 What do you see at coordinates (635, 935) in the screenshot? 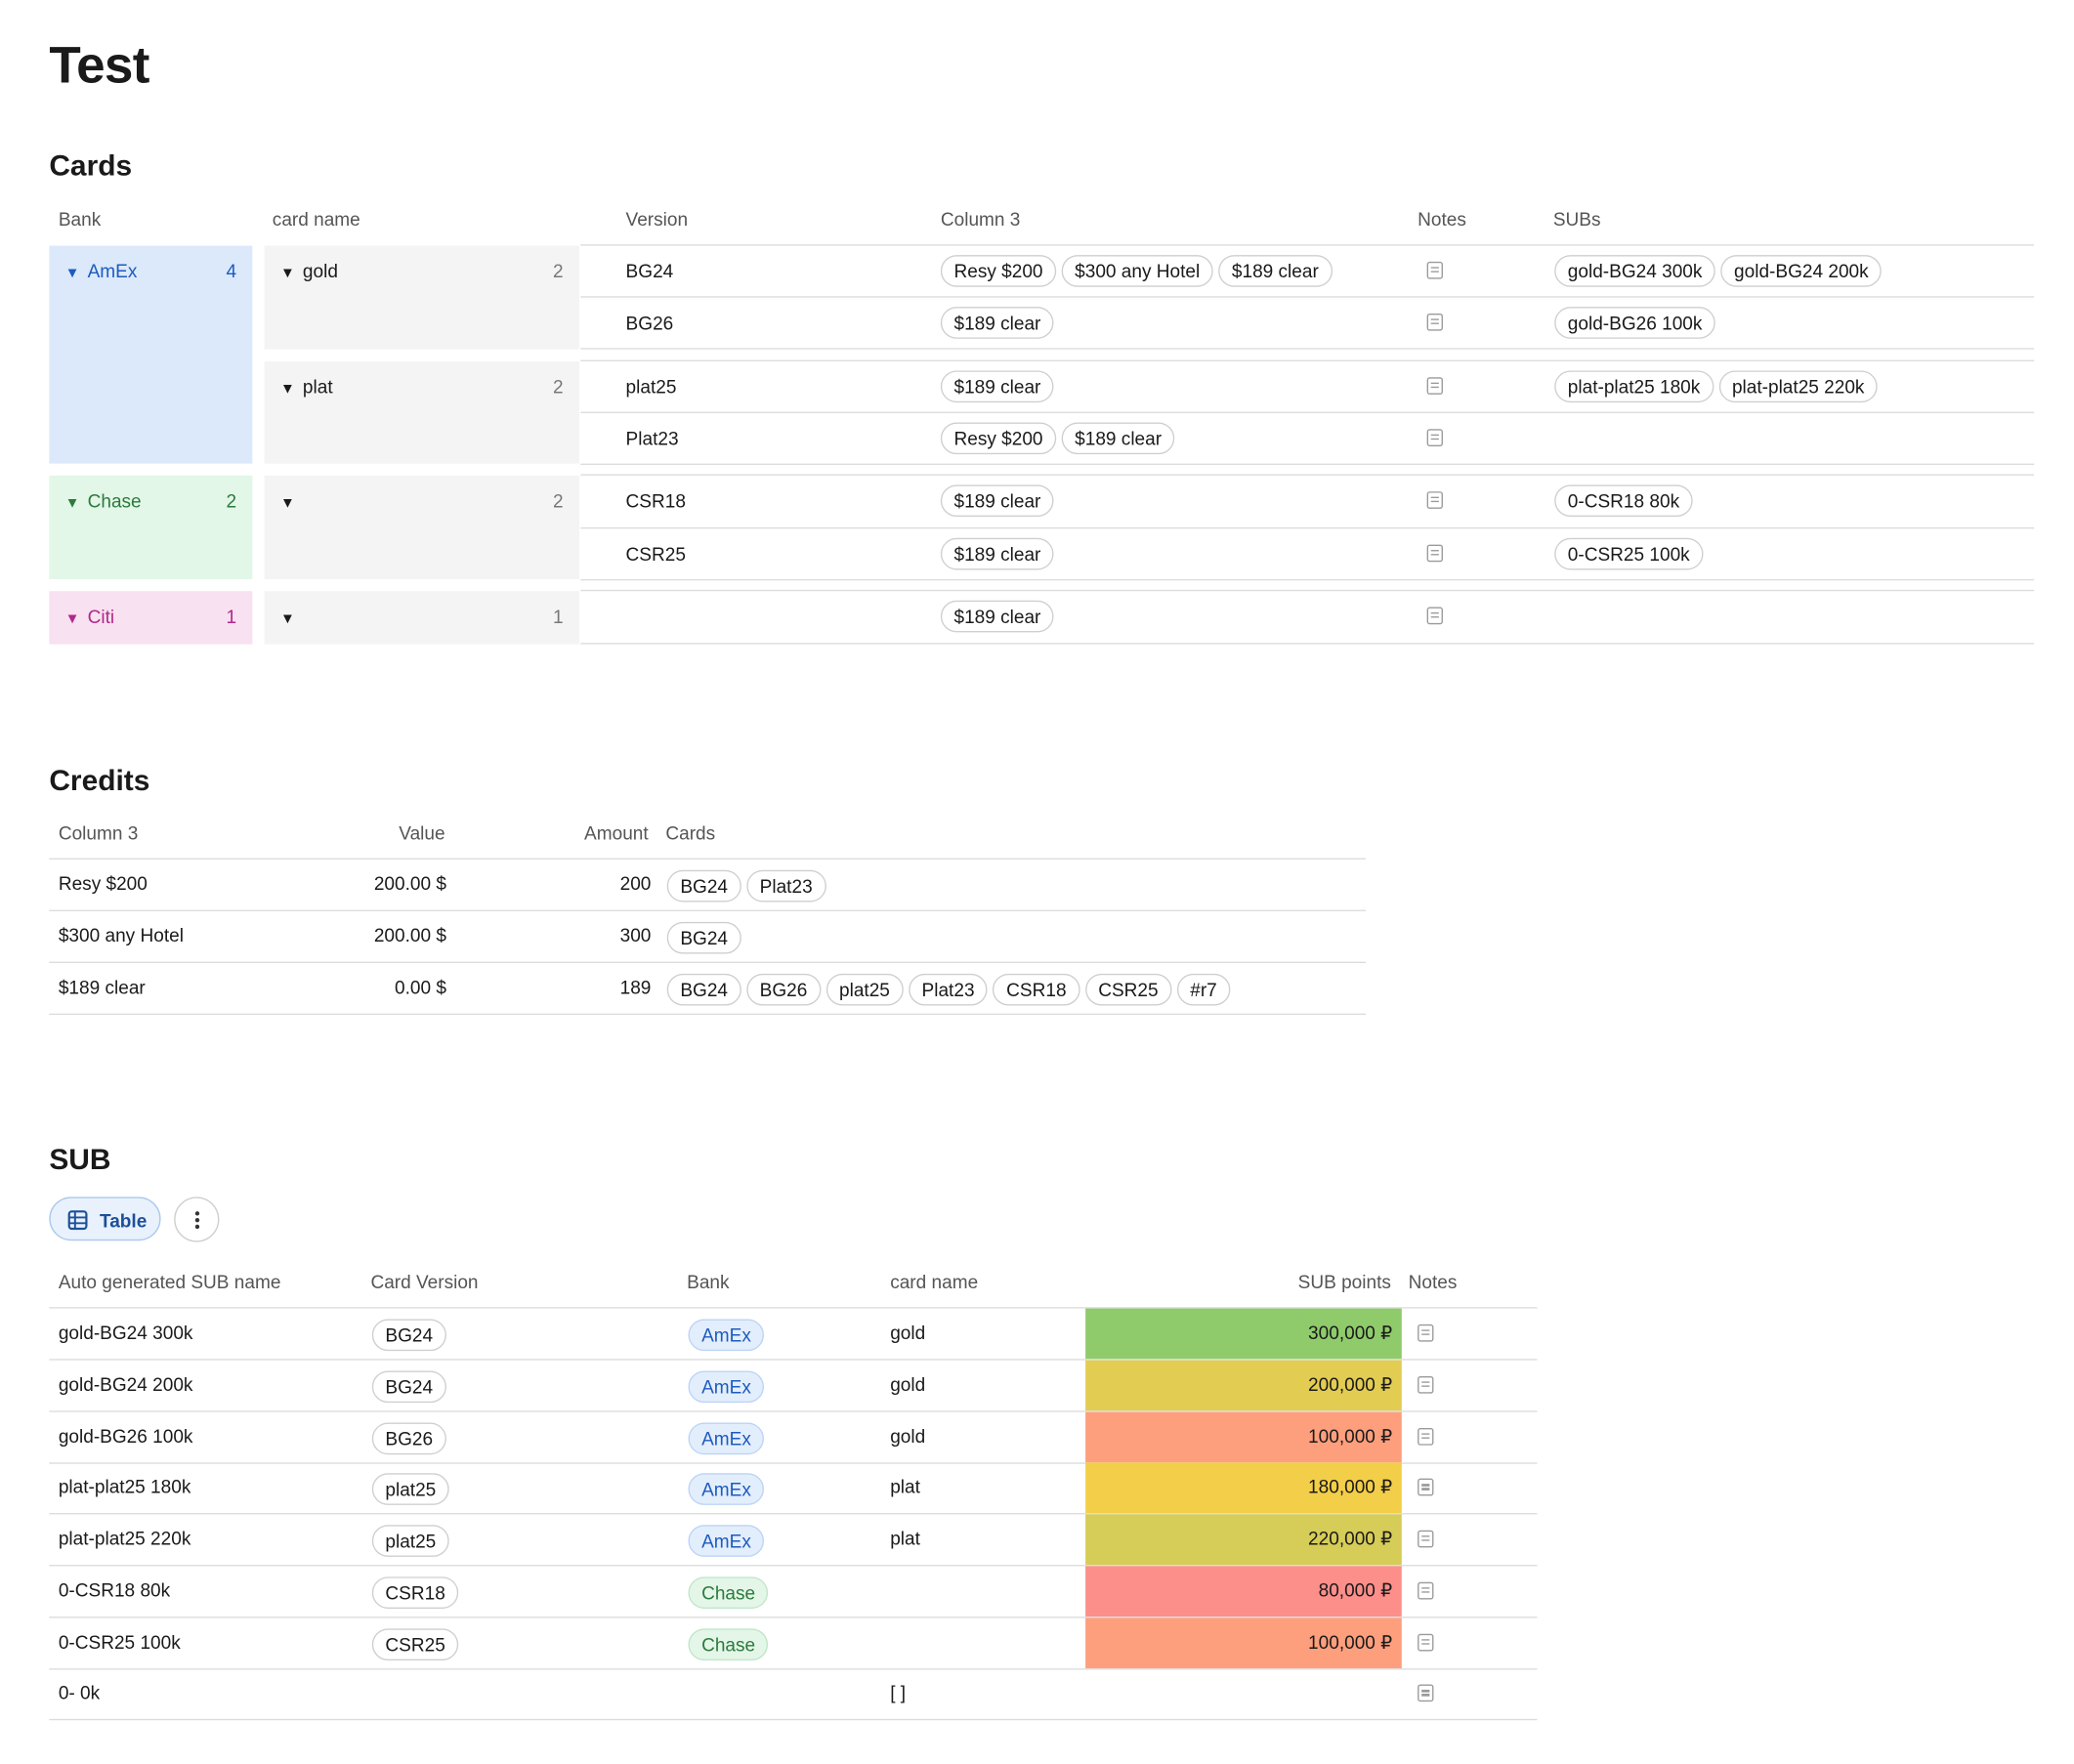
I see `credit-amount-cell: 300` at bounding box center [635, 935].